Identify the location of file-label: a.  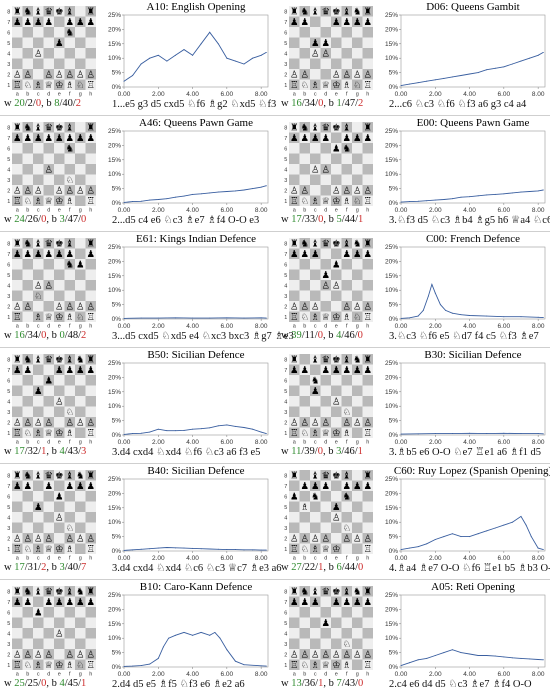
(18, 675).